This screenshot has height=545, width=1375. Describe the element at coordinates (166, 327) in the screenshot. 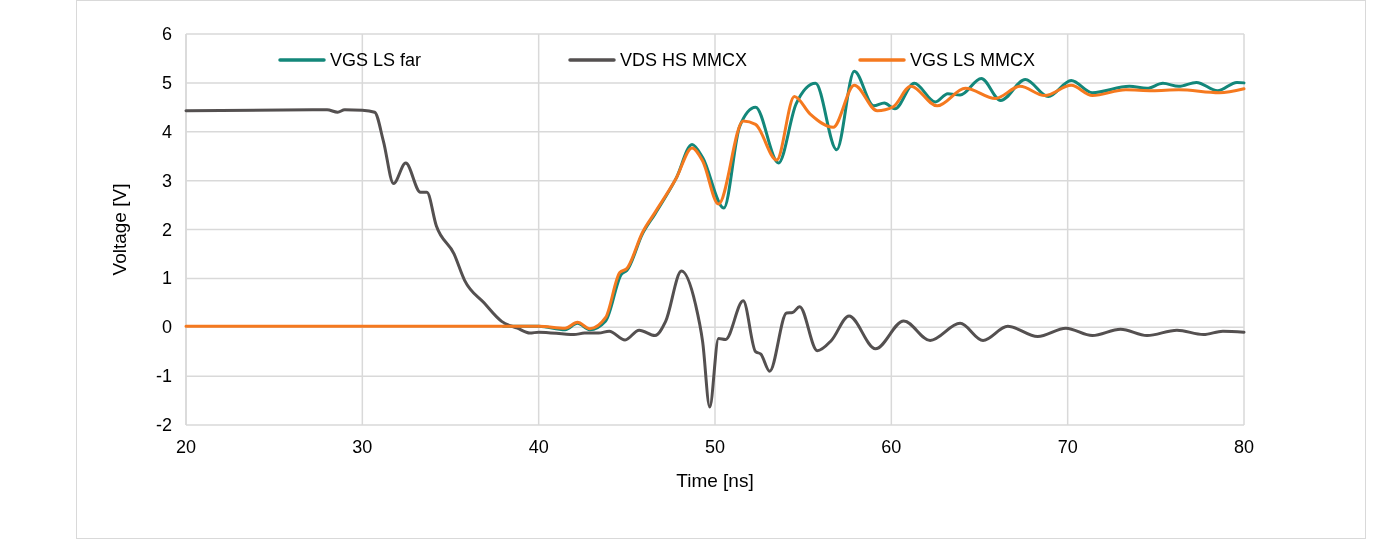

I see `y-tick-label: 0` at that location.